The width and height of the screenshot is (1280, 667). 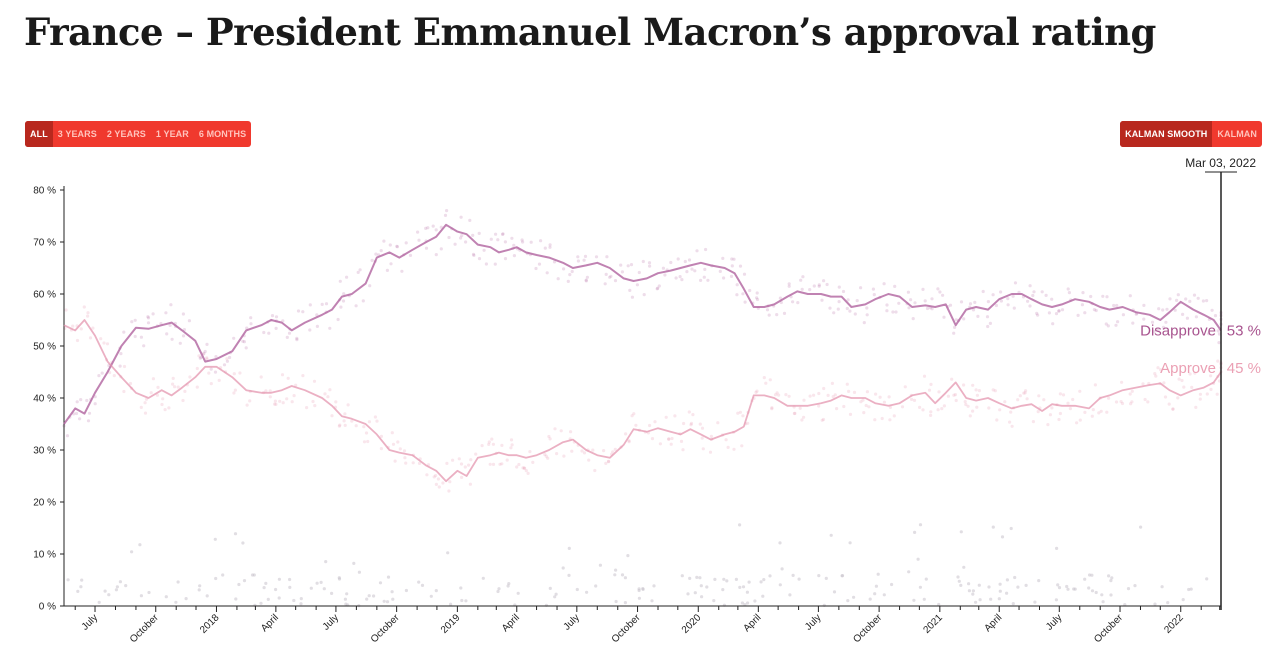 I want to click on x-tick-label: 2018, so click(x=210, y=624).